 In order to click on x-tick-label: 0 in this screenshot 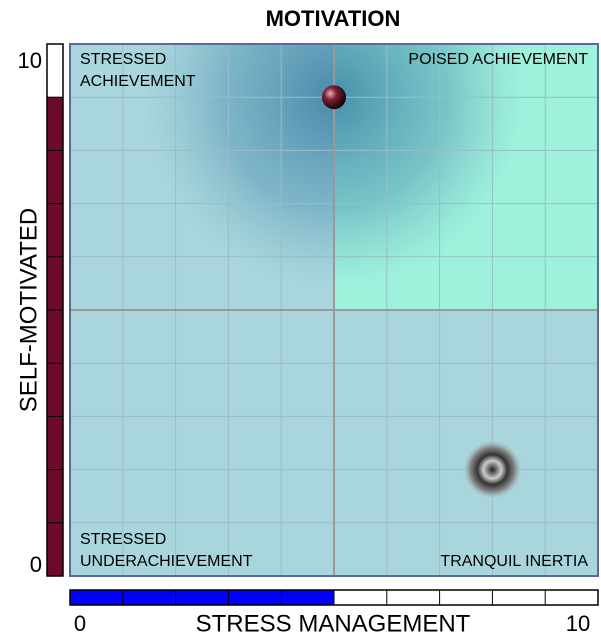, I will do `click(80, 623)`.